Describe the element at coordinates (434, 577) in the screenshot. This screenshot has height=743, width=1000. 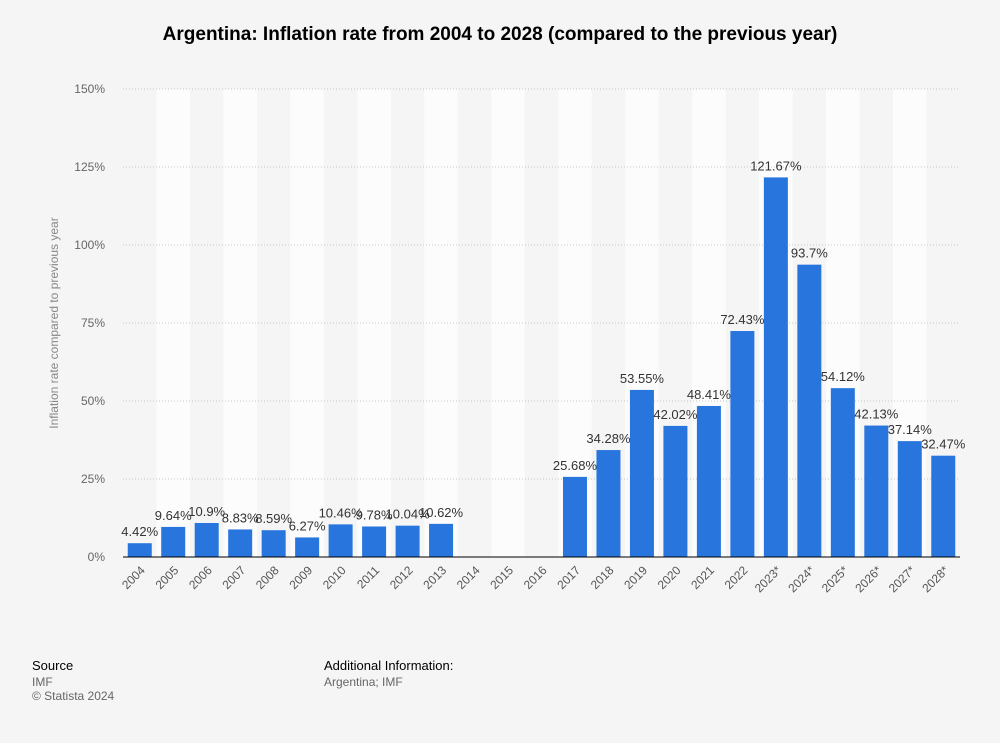
I see `x-tick-label: 2013` at that location.